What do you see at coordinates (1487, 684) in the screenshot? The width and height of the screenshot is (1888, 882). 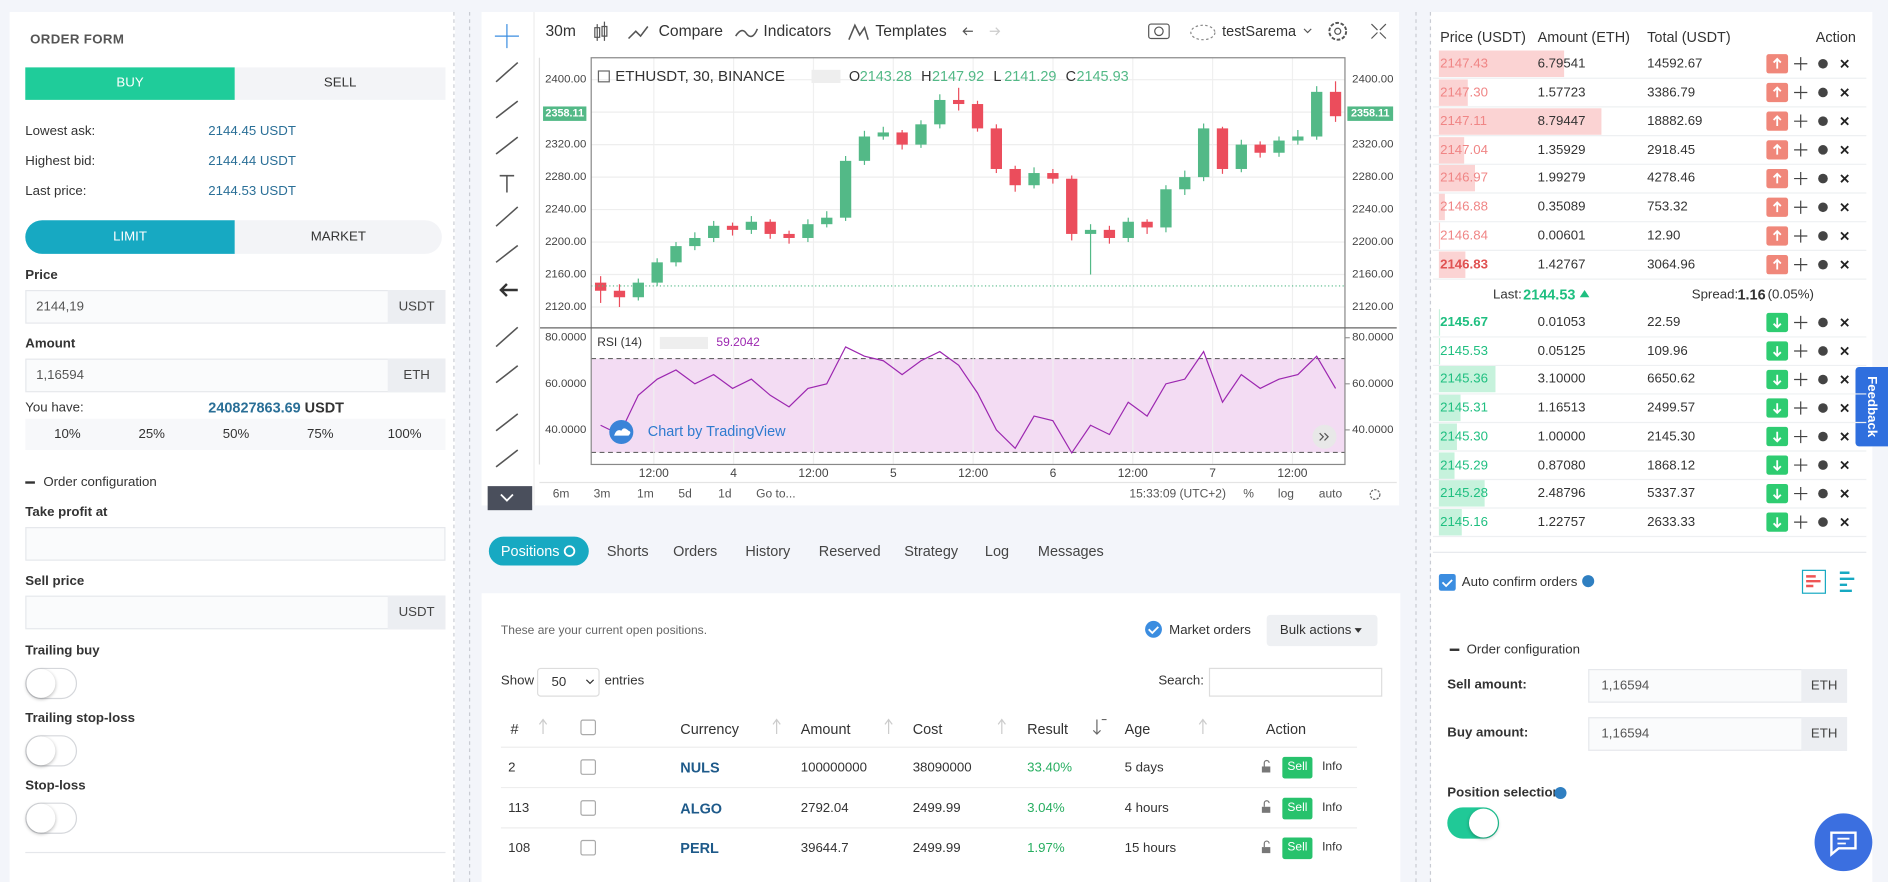 I see `label: Sell amount:` at bounding box center [1487, 684].